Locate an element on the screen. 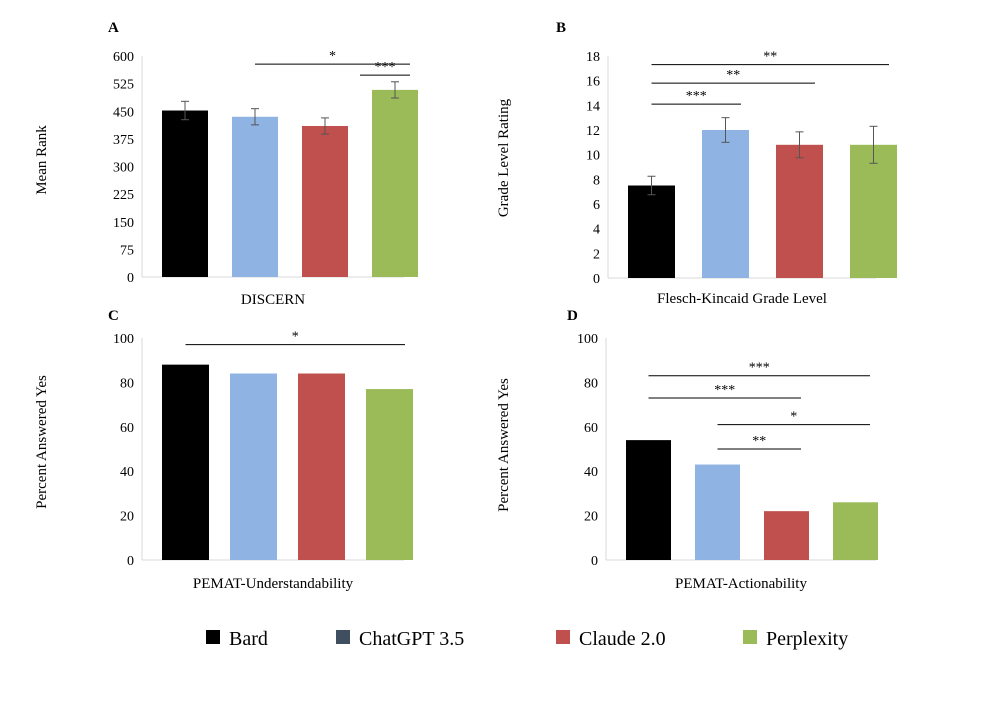  legend-swatch-perplexity is located at coordinates (750, 637).